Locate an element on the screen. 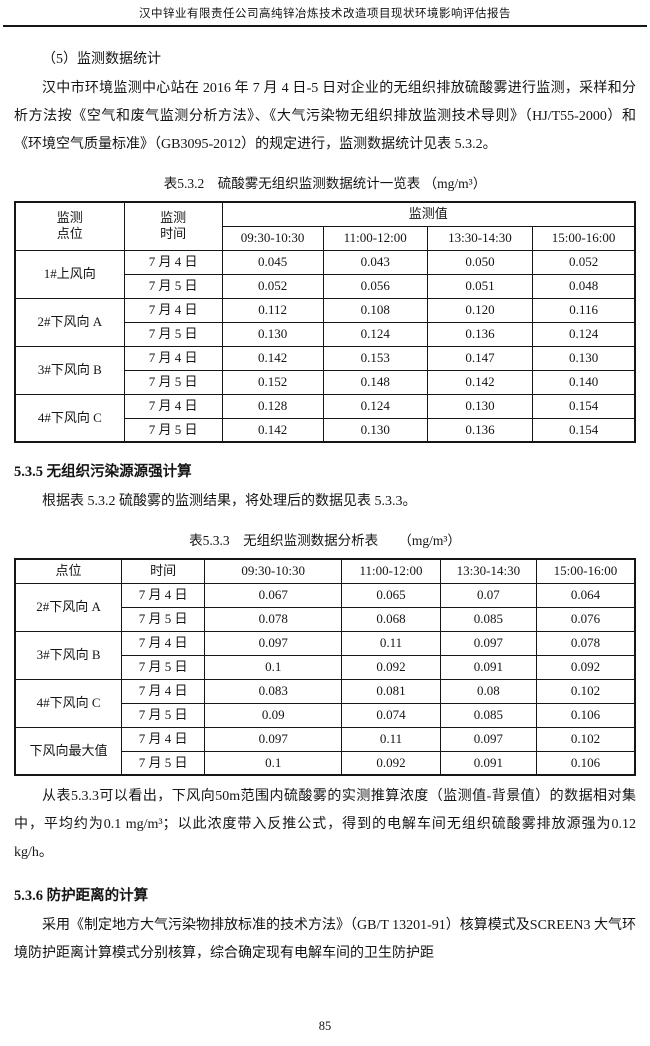 The width and height of the screenshot is (650, 1046). table-row: 7 月 5 日 0.052 0.056 0.051 0.048 is located at coordinates (325, 286).